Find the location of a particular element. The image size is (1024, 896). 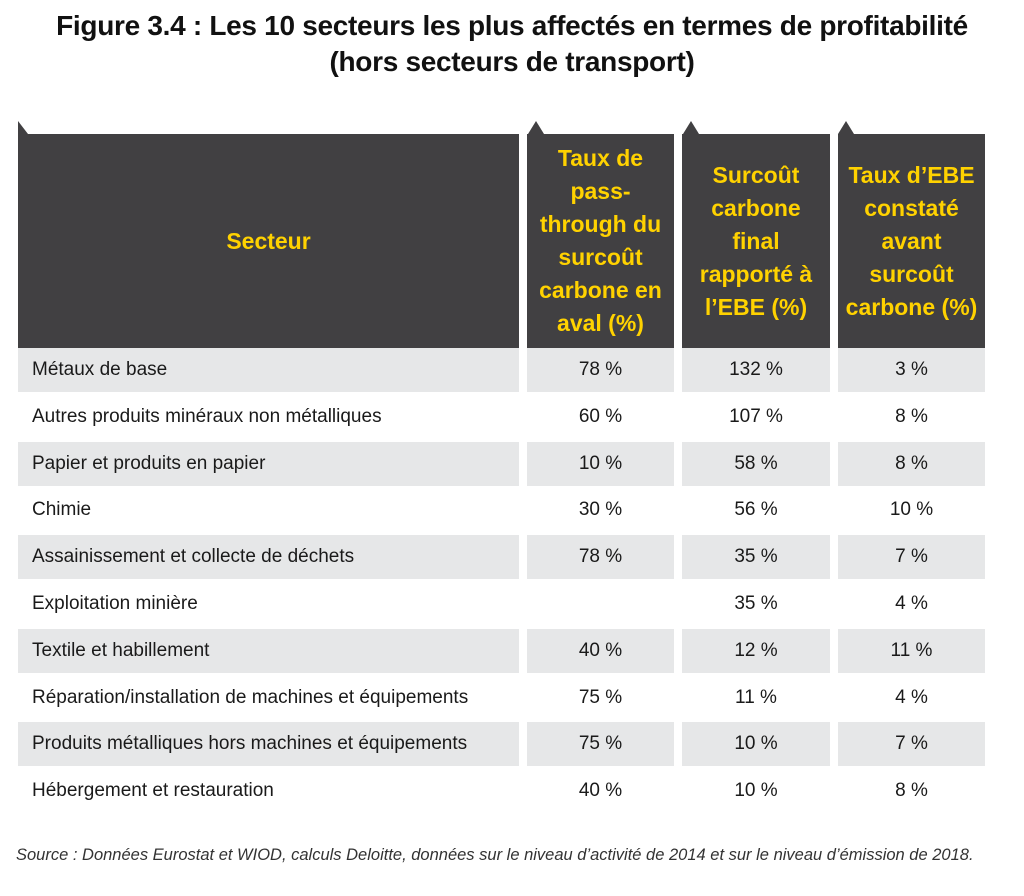

cell-ebe: 3 % is located at coordinates (911, 370).